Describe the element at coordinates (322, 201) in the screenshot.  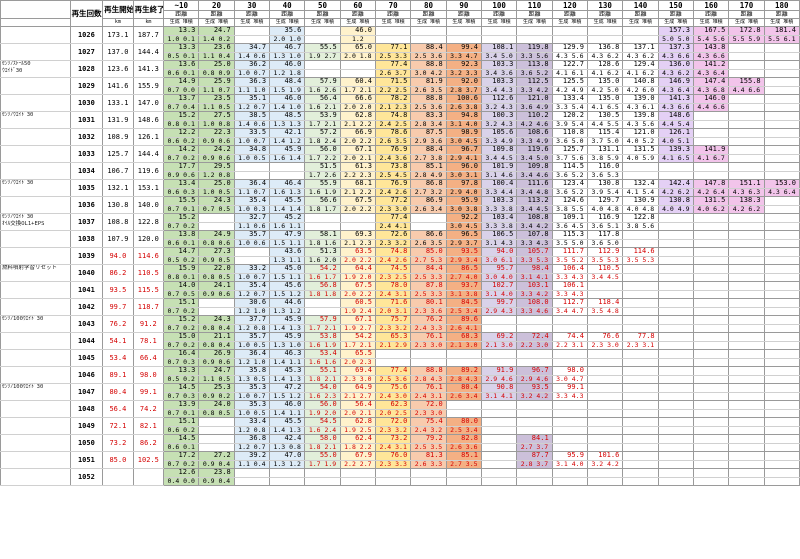
I see `bin-distance: 56.6` at that location.